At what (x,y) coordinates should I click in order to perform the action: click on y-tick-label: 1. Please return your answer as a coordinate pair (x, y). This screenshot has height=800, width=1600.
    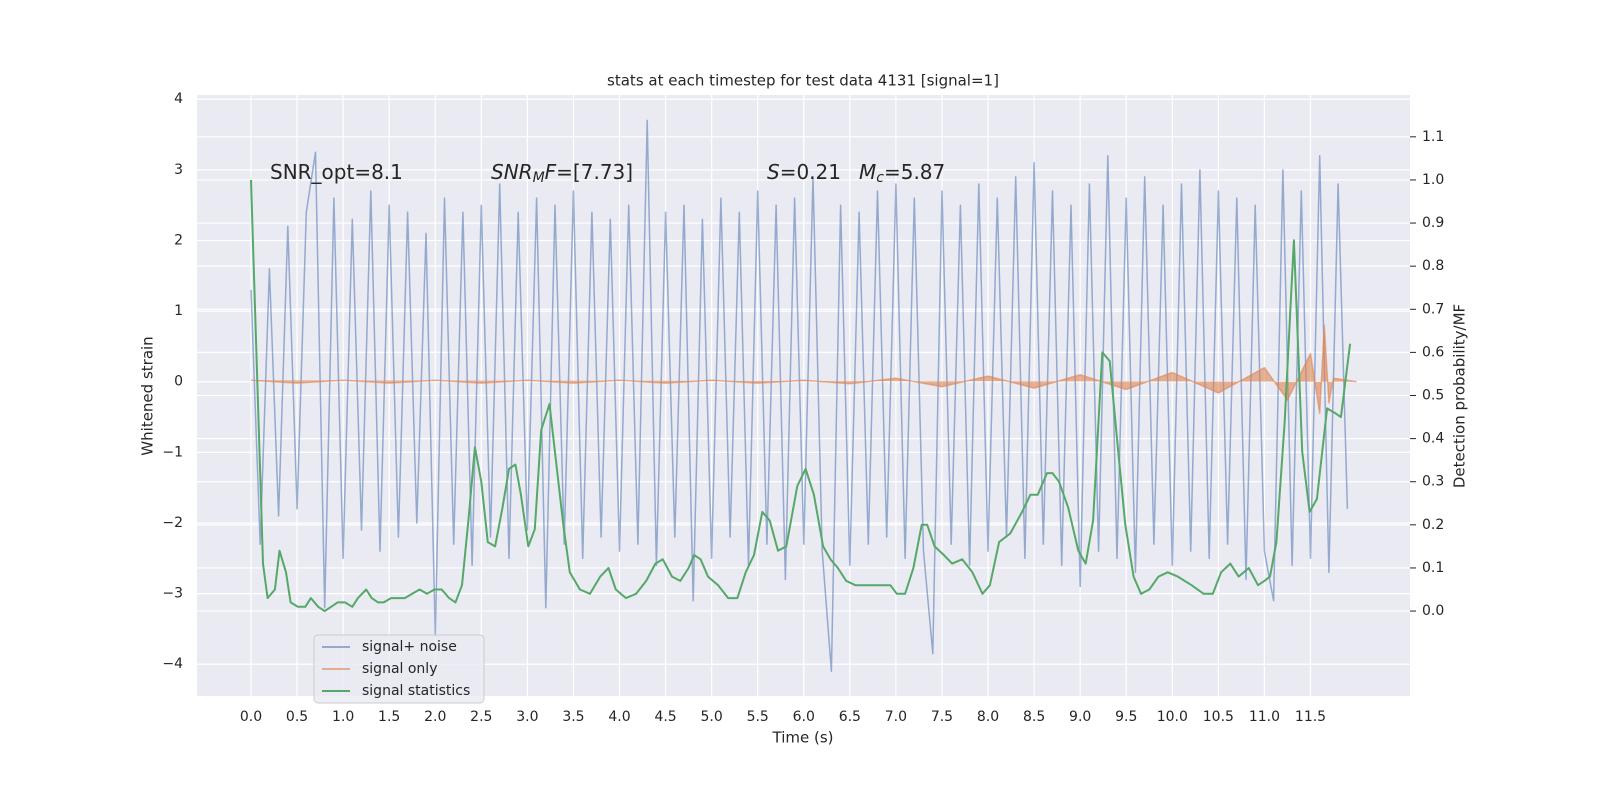
    Looking at the image, I should click on (178, 311).